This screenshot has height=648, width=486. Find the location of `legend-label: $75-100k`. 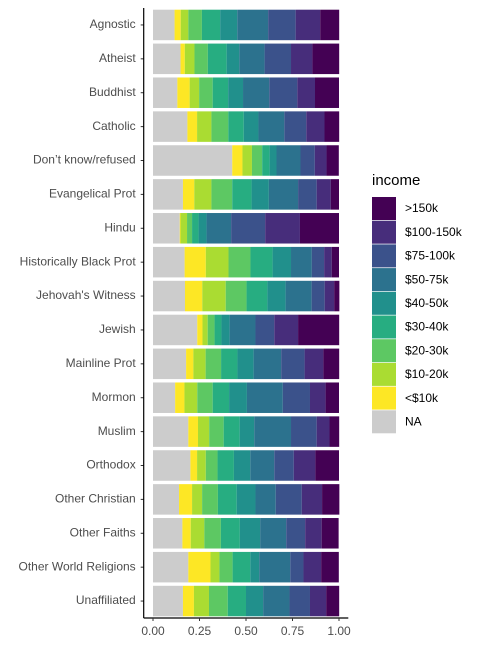

legend-label: $75-100k is located at coordinates (430, 256).